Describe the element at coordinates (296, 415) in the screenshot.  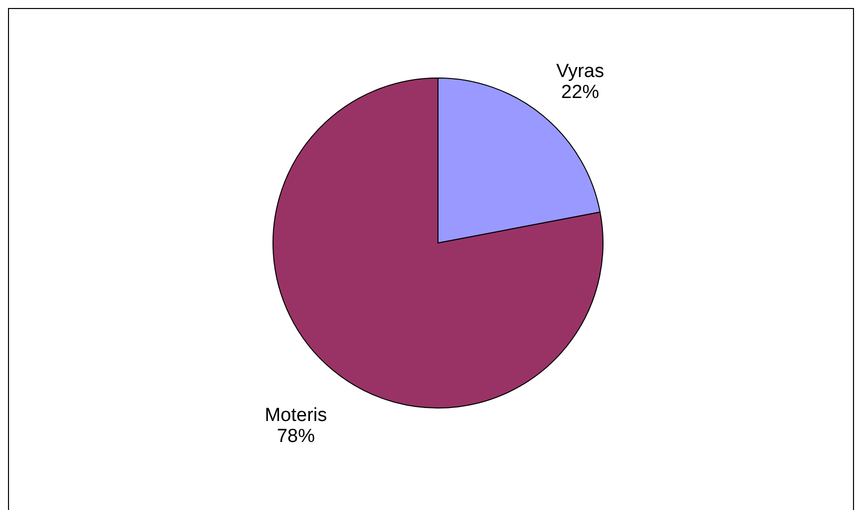
I see `slice-label: Moteris` at that location.